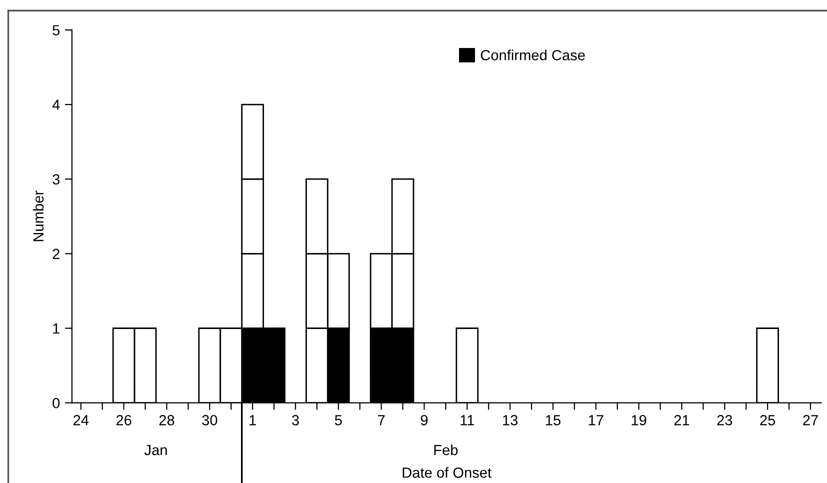  What do you see at coordinates (596, 420) in the screenshot?
I see `x-tick-label: 17` at bounding box center [596, 420].